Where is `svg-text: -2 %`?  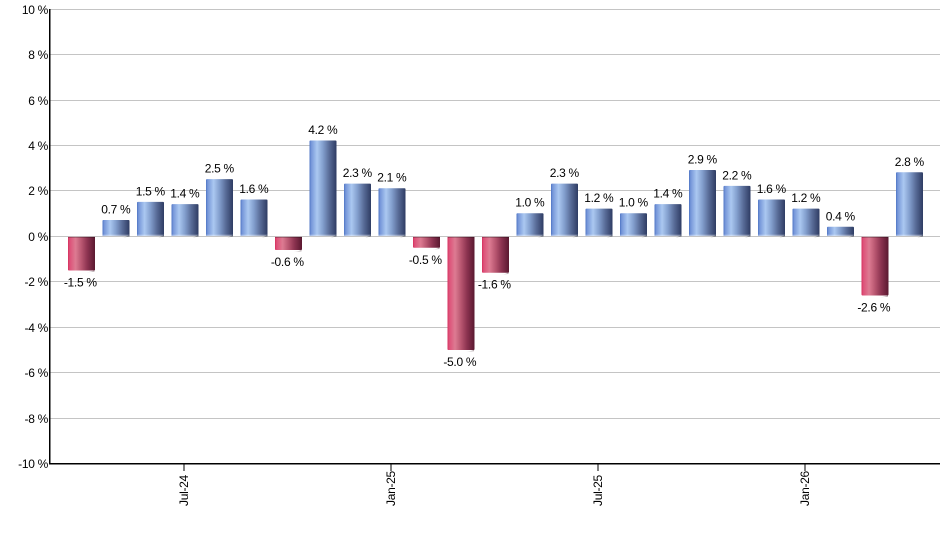
svg-text: -2 % is located at coordinates (37, 282).